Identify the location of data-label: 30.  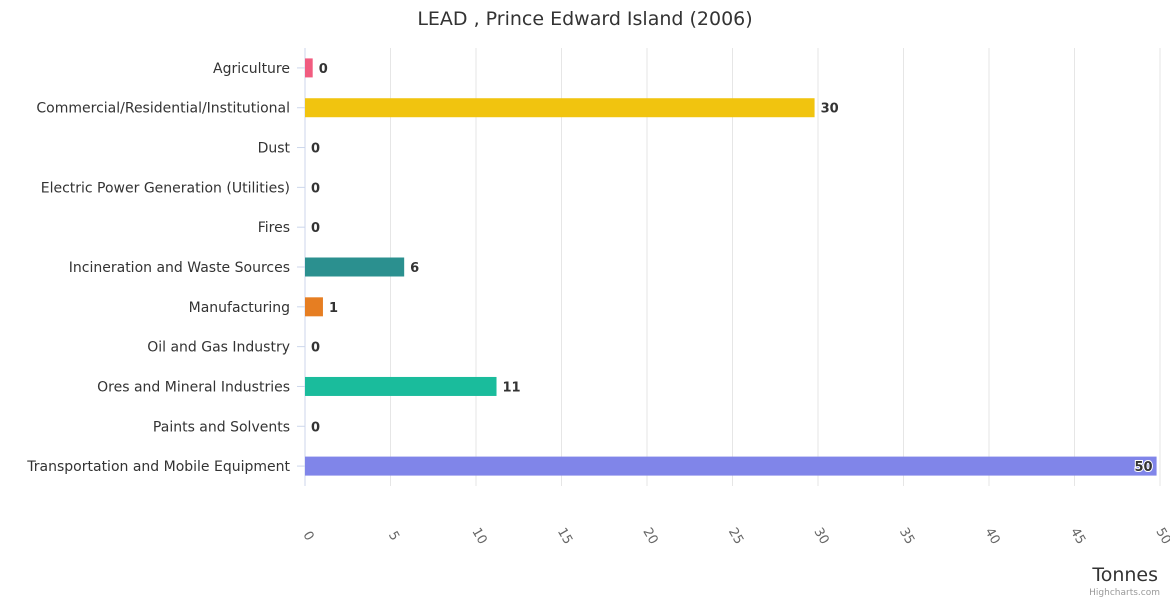
(830, 109).